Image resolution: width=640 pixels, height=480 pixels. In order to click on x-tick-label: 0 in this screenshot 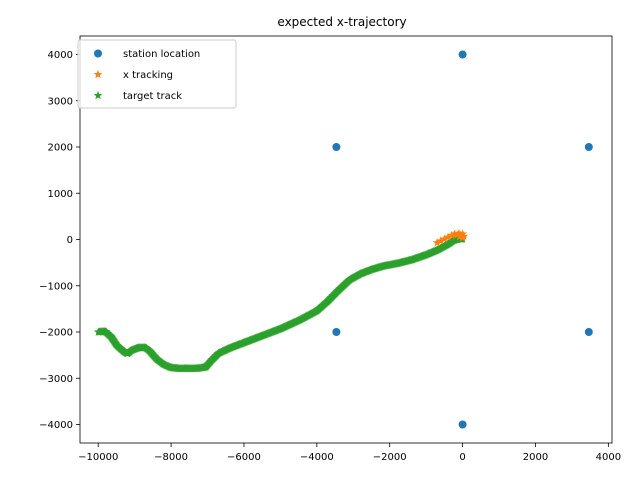, I will do `click(462, 457)`.